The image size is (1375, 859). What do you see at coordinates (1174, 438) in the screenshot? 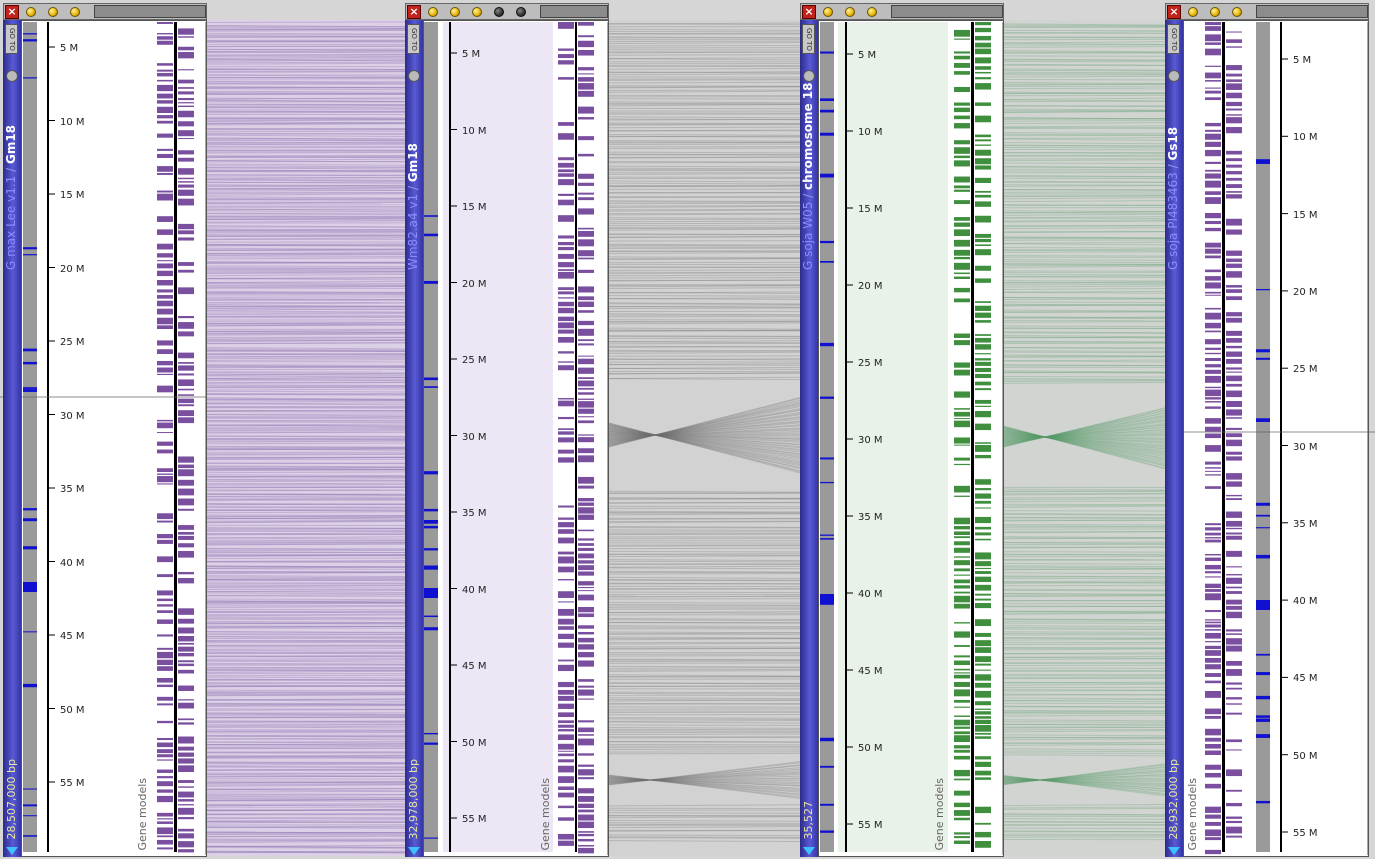
I see `panel-sidebar: GO TO G soja PI483463 / Gs18 28,932,000 bp` at bounding box center [1174, 438].